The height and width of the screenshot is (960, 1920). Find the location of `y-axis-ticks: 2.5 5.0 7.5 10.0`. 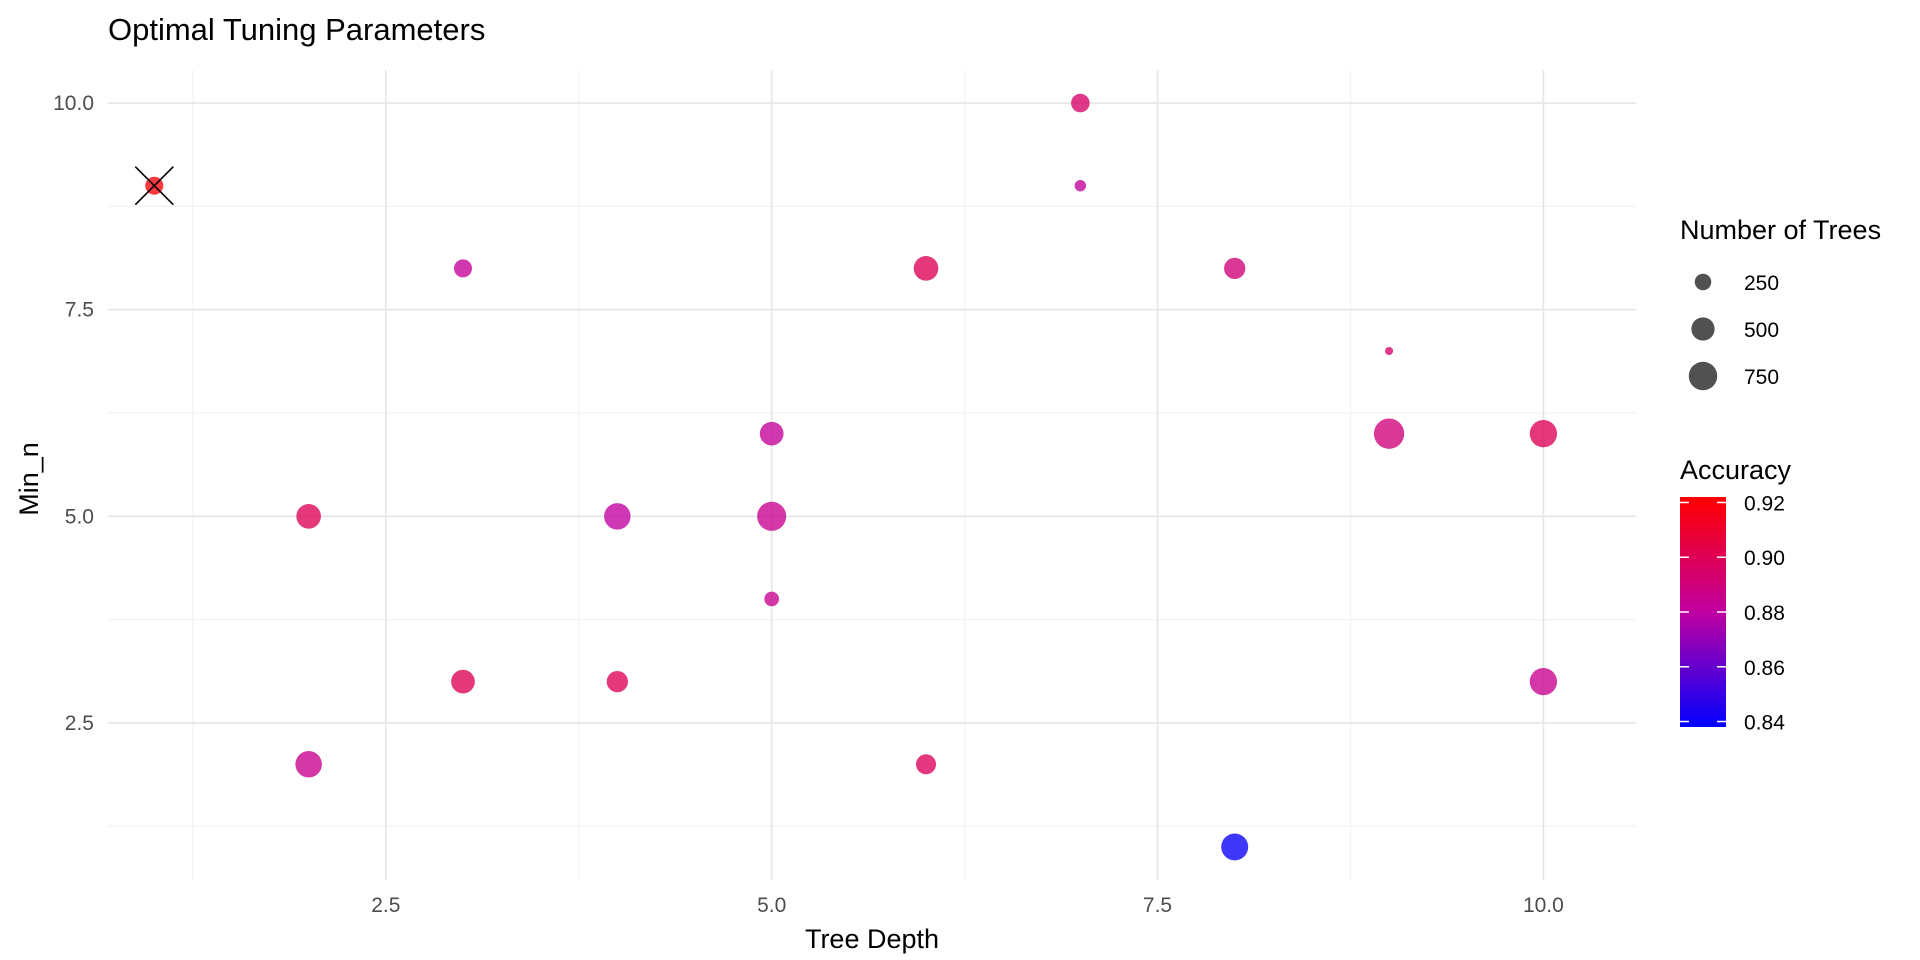

y-axis-ticks: 2.5 5.0 7.5 10.0 is located at coordinates (73, 413).